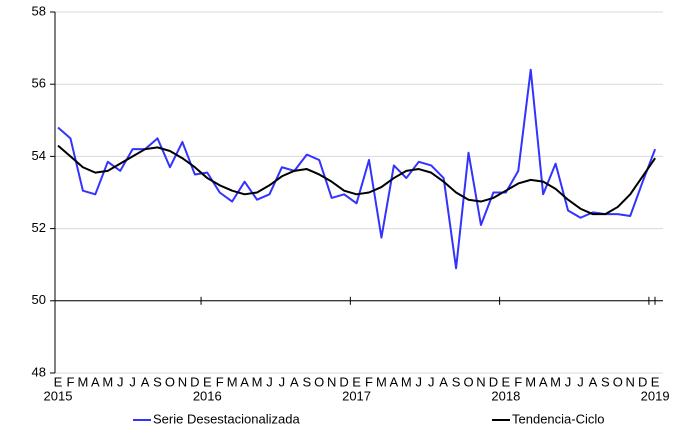  I want to click on legend-label: Serie Desestacionalizada, so click(226, 418).